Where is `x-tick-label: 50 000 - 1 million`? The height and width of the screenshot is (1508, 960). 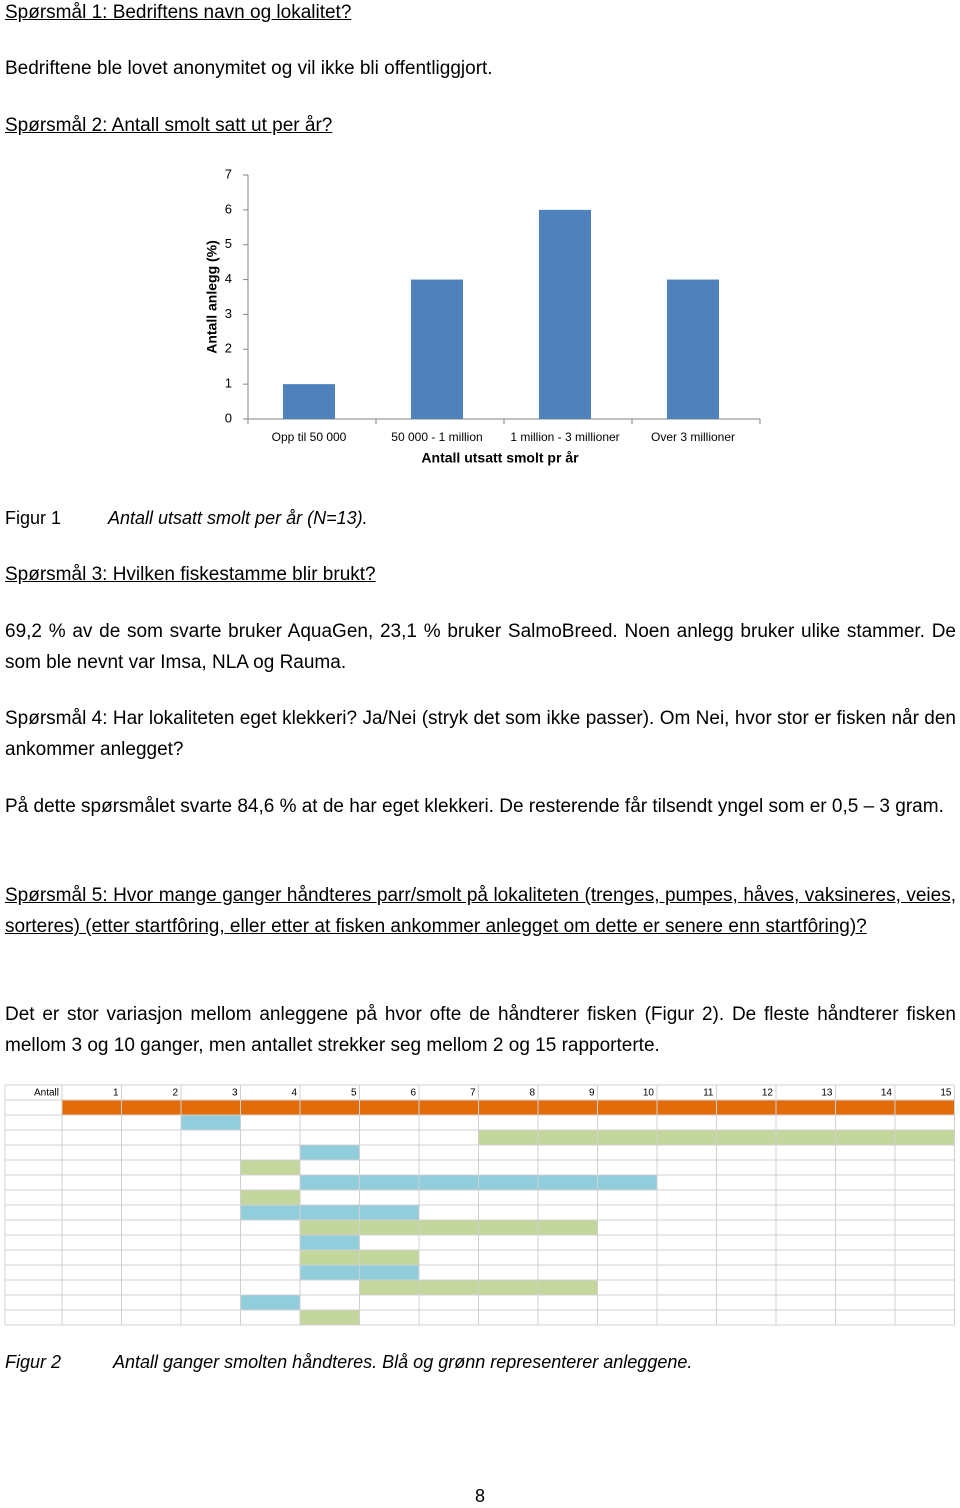
x-tick-label: 50 000 - 1 million is located at coordinates (436, 437).